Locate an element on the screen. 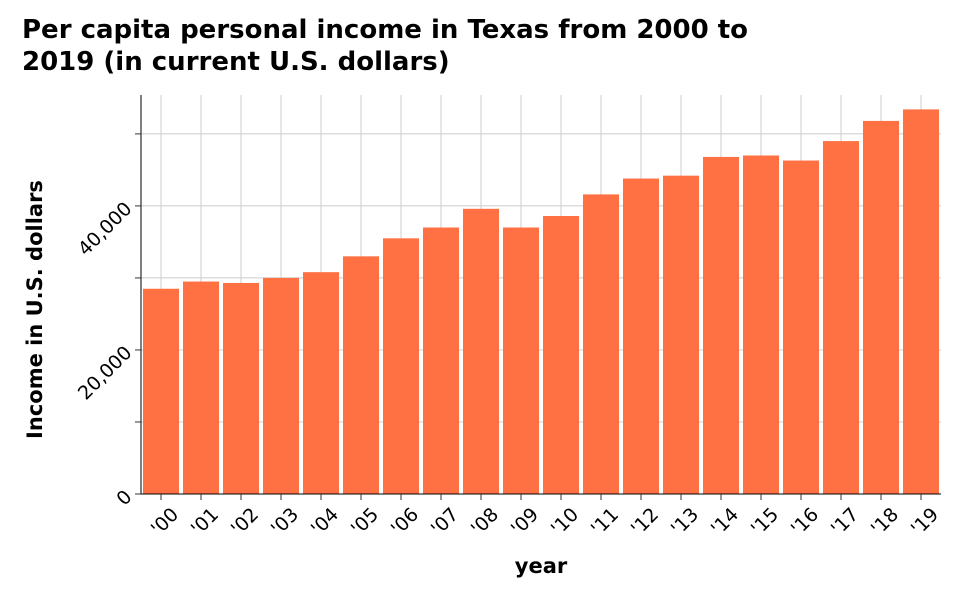 The width and height of the screenshot is (960, 598). x-tick-label: '16 is located at coordinates (805, 522).